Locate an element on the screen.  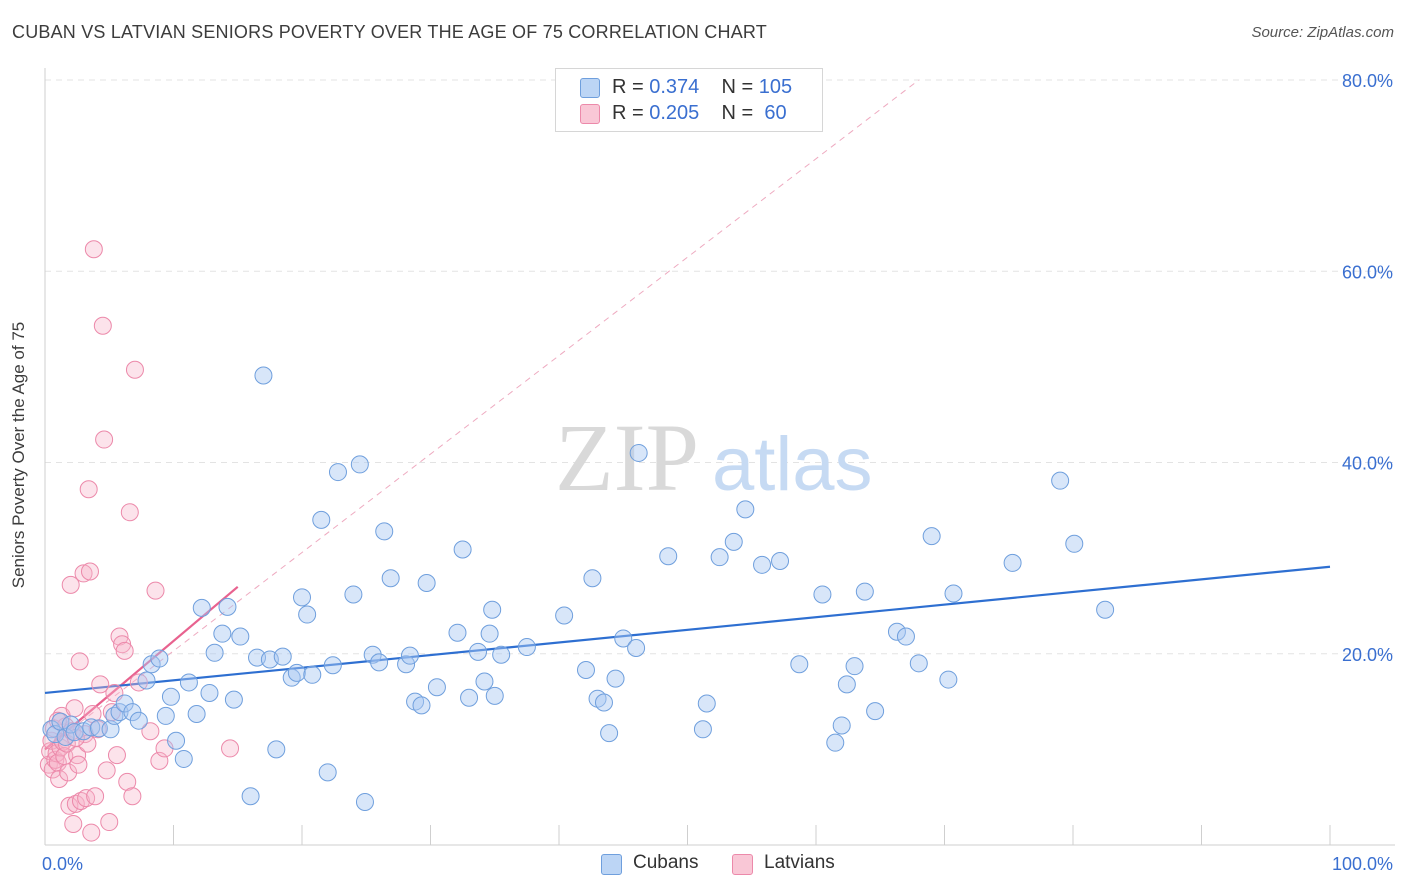
latvians-points is located at coordinates (139, 541).